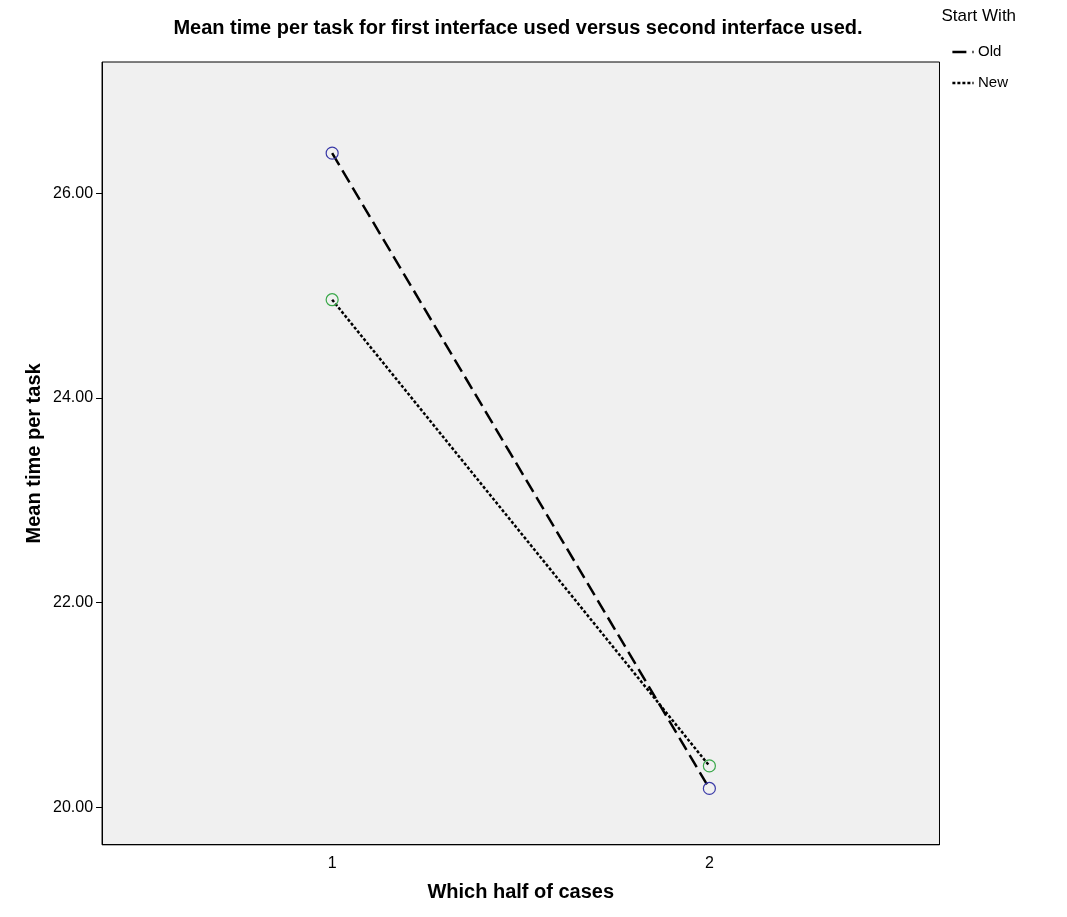  What do you see at coordinates (709, 862) in the screenshot?
I see `x-tick-label: 2` at bounding box center [709, 862].